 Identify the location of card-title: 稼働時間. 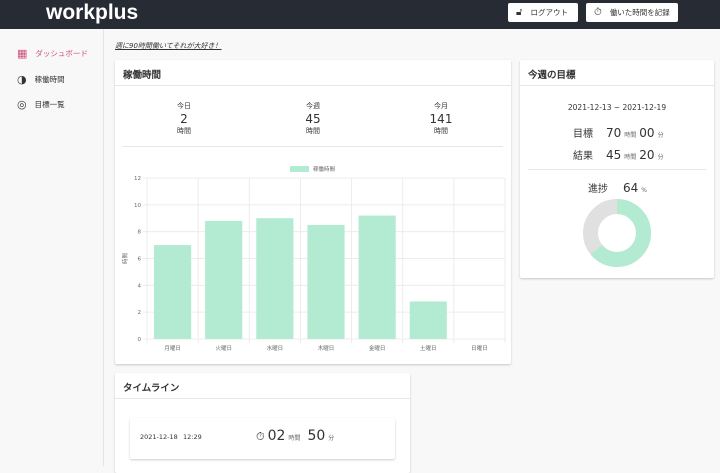
(313, 73).